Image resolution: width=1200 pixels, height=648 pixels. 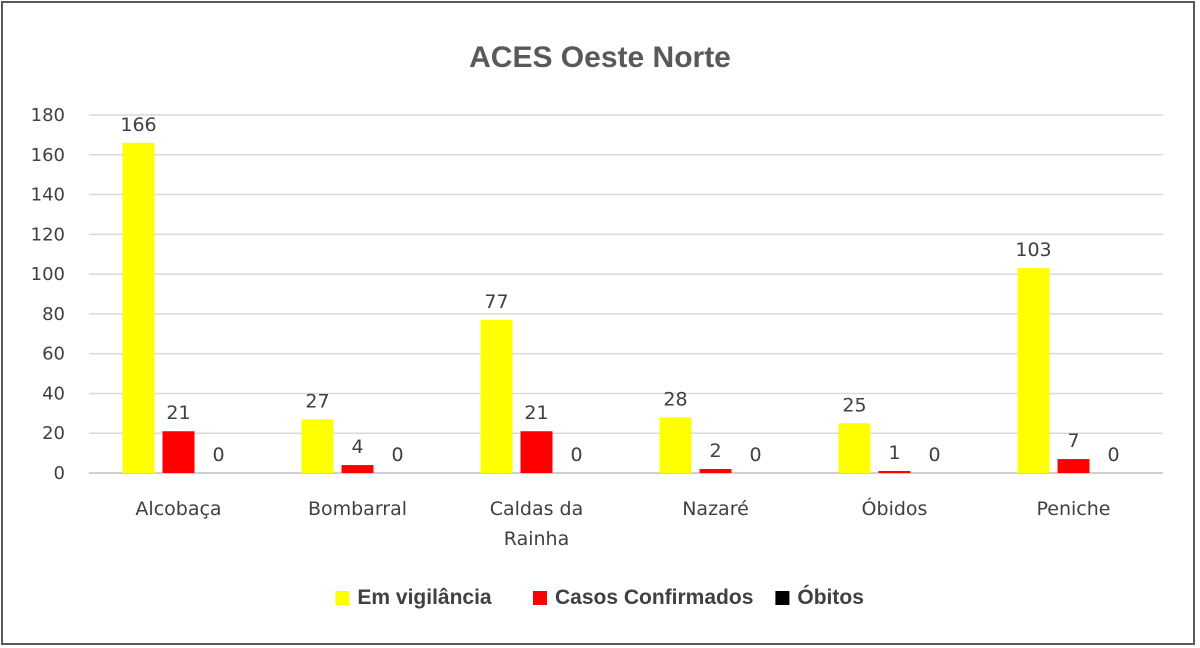 What do you see at coordinates (48, 234) in the screenshot?
I see `y-tick-label: 120` at bounding box center [48, 234].